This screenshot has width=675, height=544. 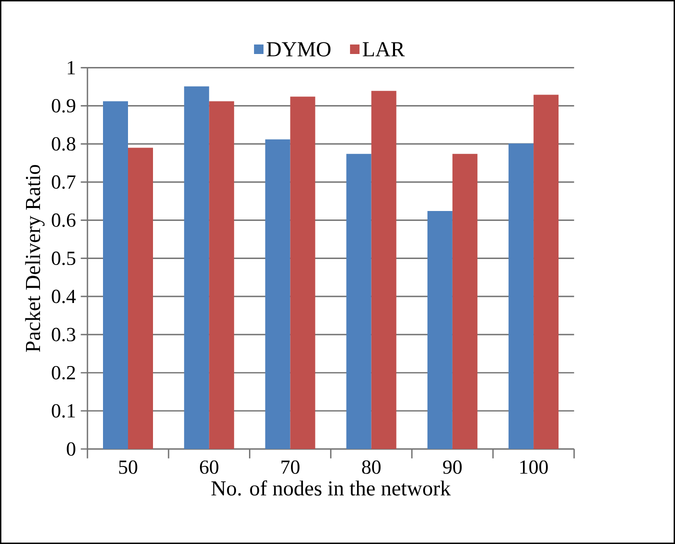 What do you see at coordinates (331, 488) in the screenshot?
I see `x-axis-title: No. of nodes in the network` at bounding box center [331, 488].